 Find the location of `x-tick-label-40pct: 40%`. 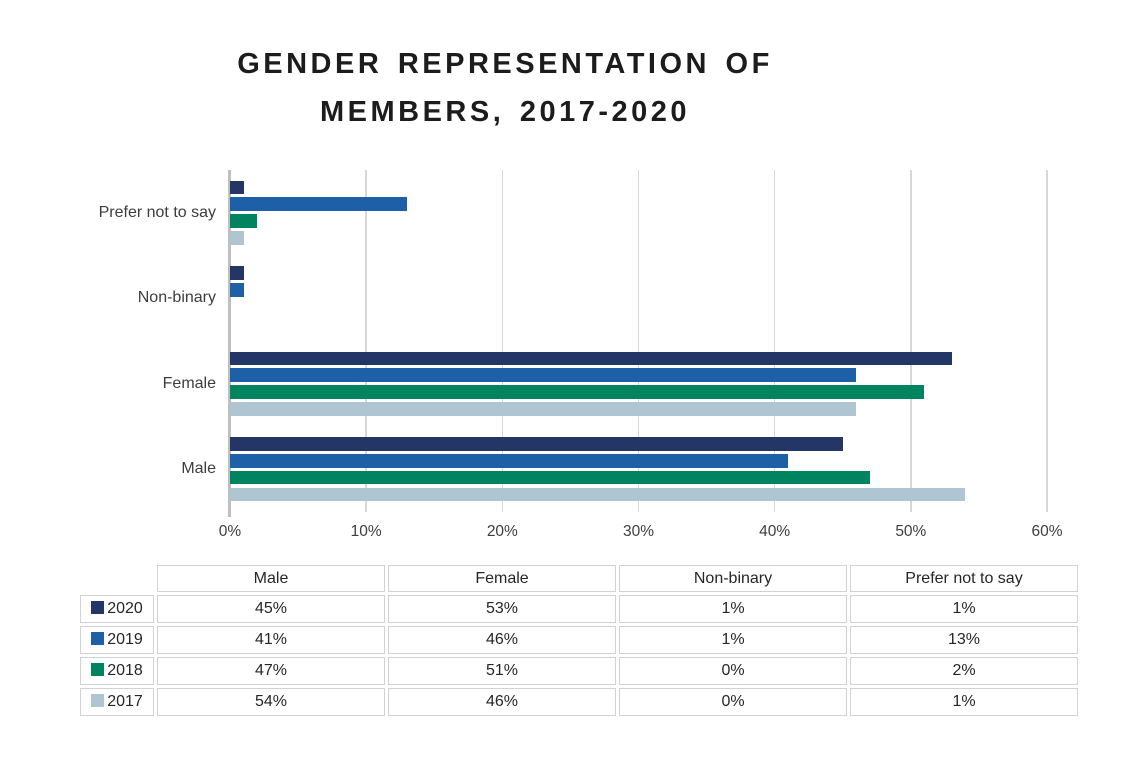

x-tick-label-40pct: 40% is located at coordinates (775, 531).